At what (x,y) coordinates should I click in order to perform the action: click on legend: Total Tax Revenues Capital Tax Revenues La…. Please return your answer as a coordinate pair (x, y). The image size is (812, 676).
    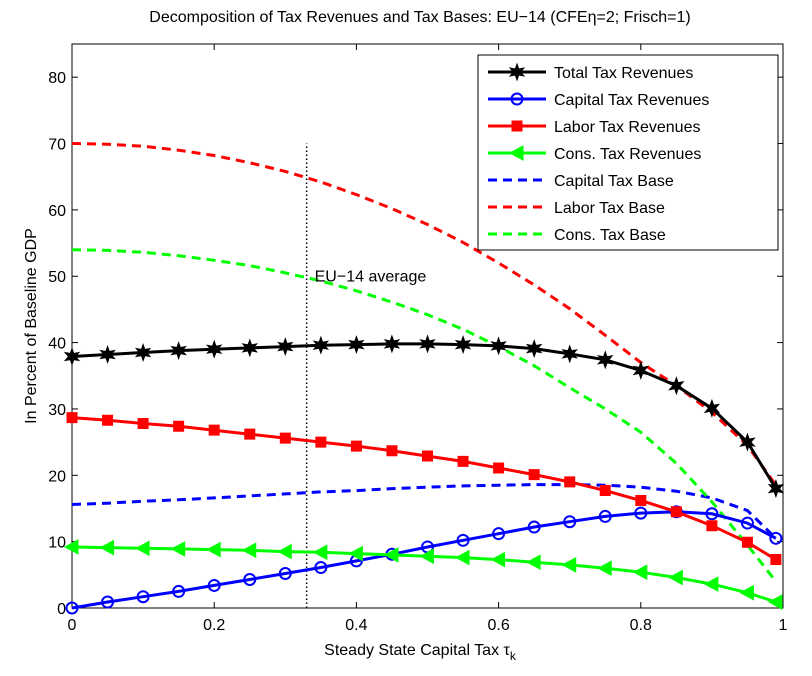
    Looking at the image, I should click on (628, 152).